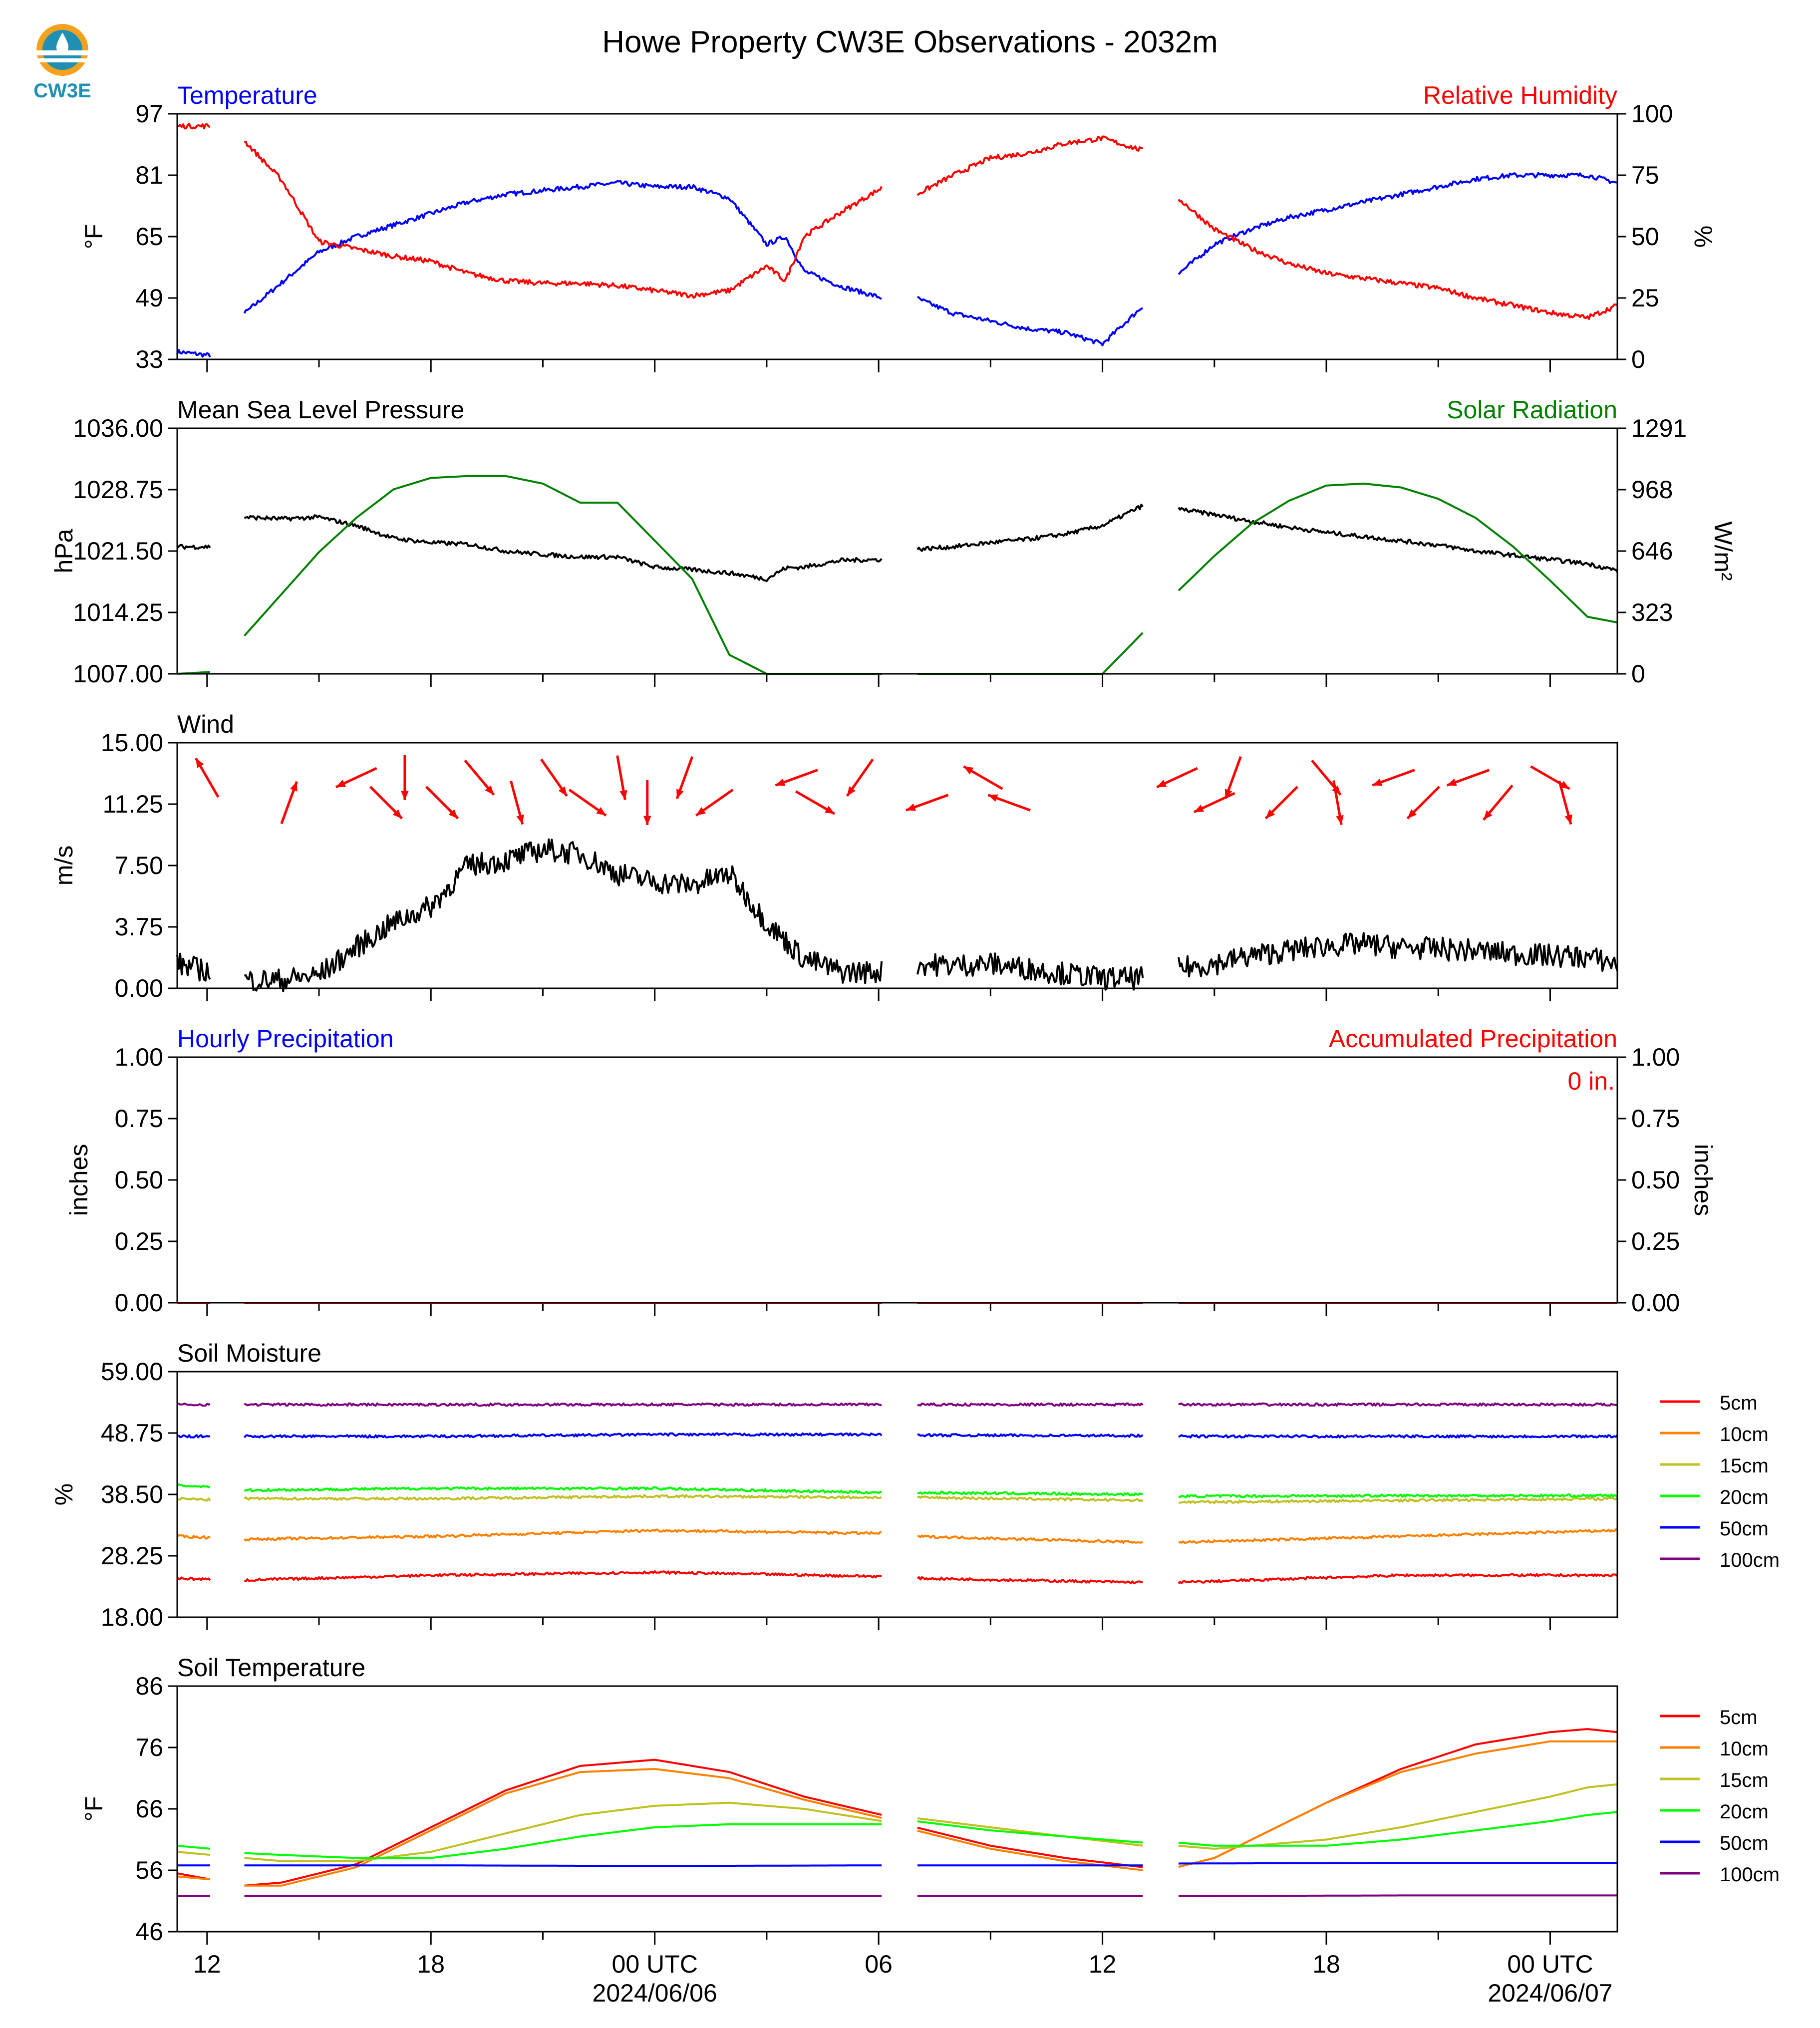 This screenshot has width=1820, height=2028. What do you see at coordinates (1744, 1843) in the screenshot?
I see `legend-label: 50cm` at bounding box center [1744, 1843].